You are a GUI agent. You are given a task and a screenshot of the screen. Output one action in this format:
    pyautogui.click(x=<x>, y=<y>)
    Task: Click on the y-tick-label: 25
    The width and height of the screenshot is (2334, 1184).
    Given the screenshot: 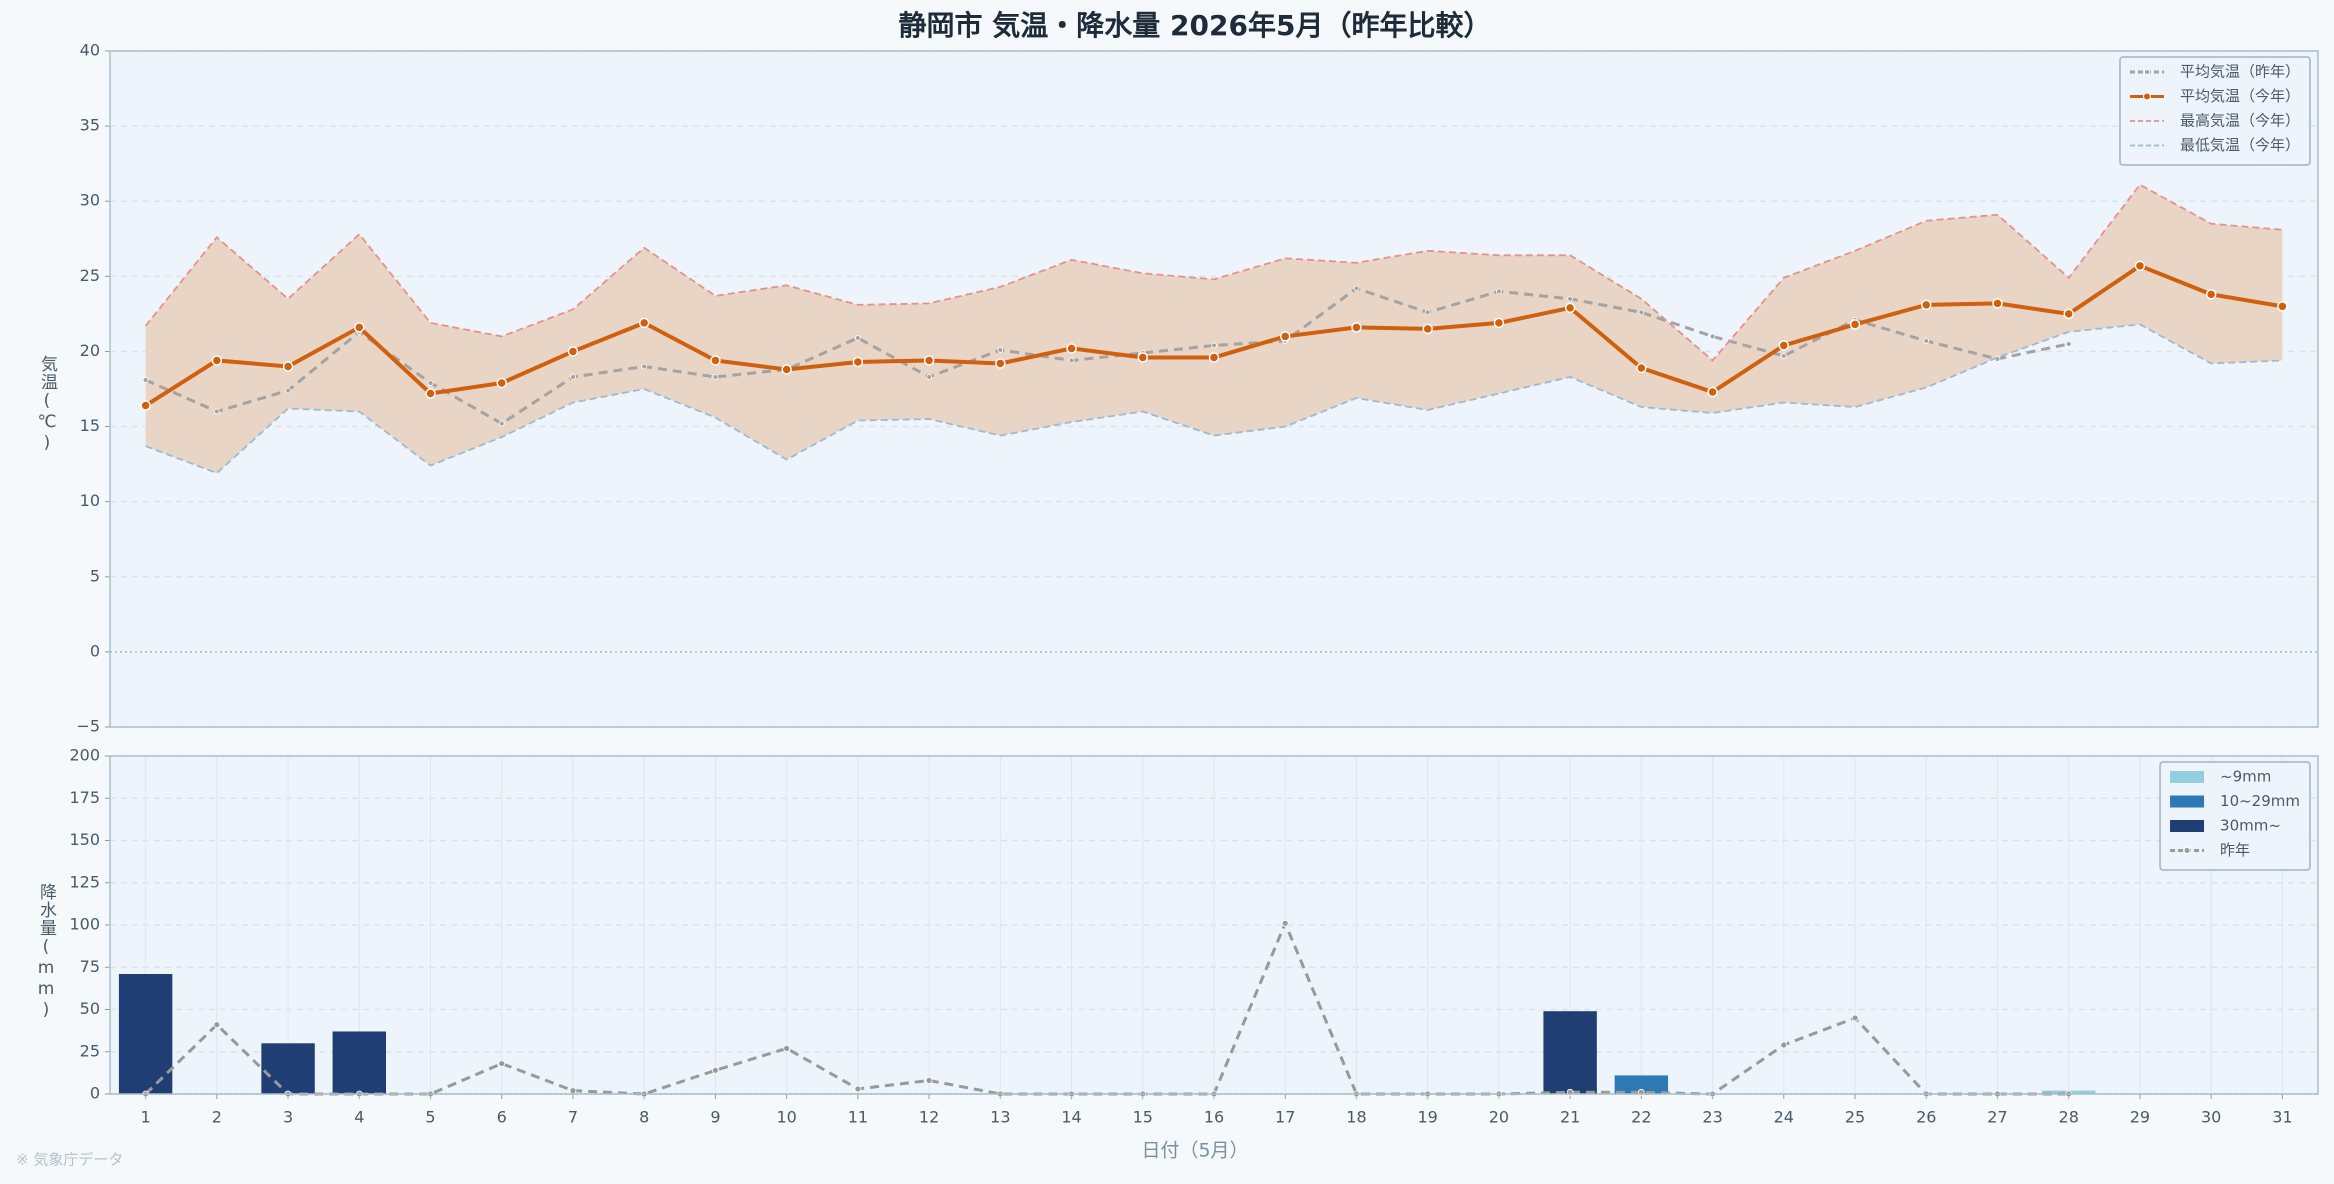 What is the action you would take?
    pyautogui.click(x=90, y=275)
    